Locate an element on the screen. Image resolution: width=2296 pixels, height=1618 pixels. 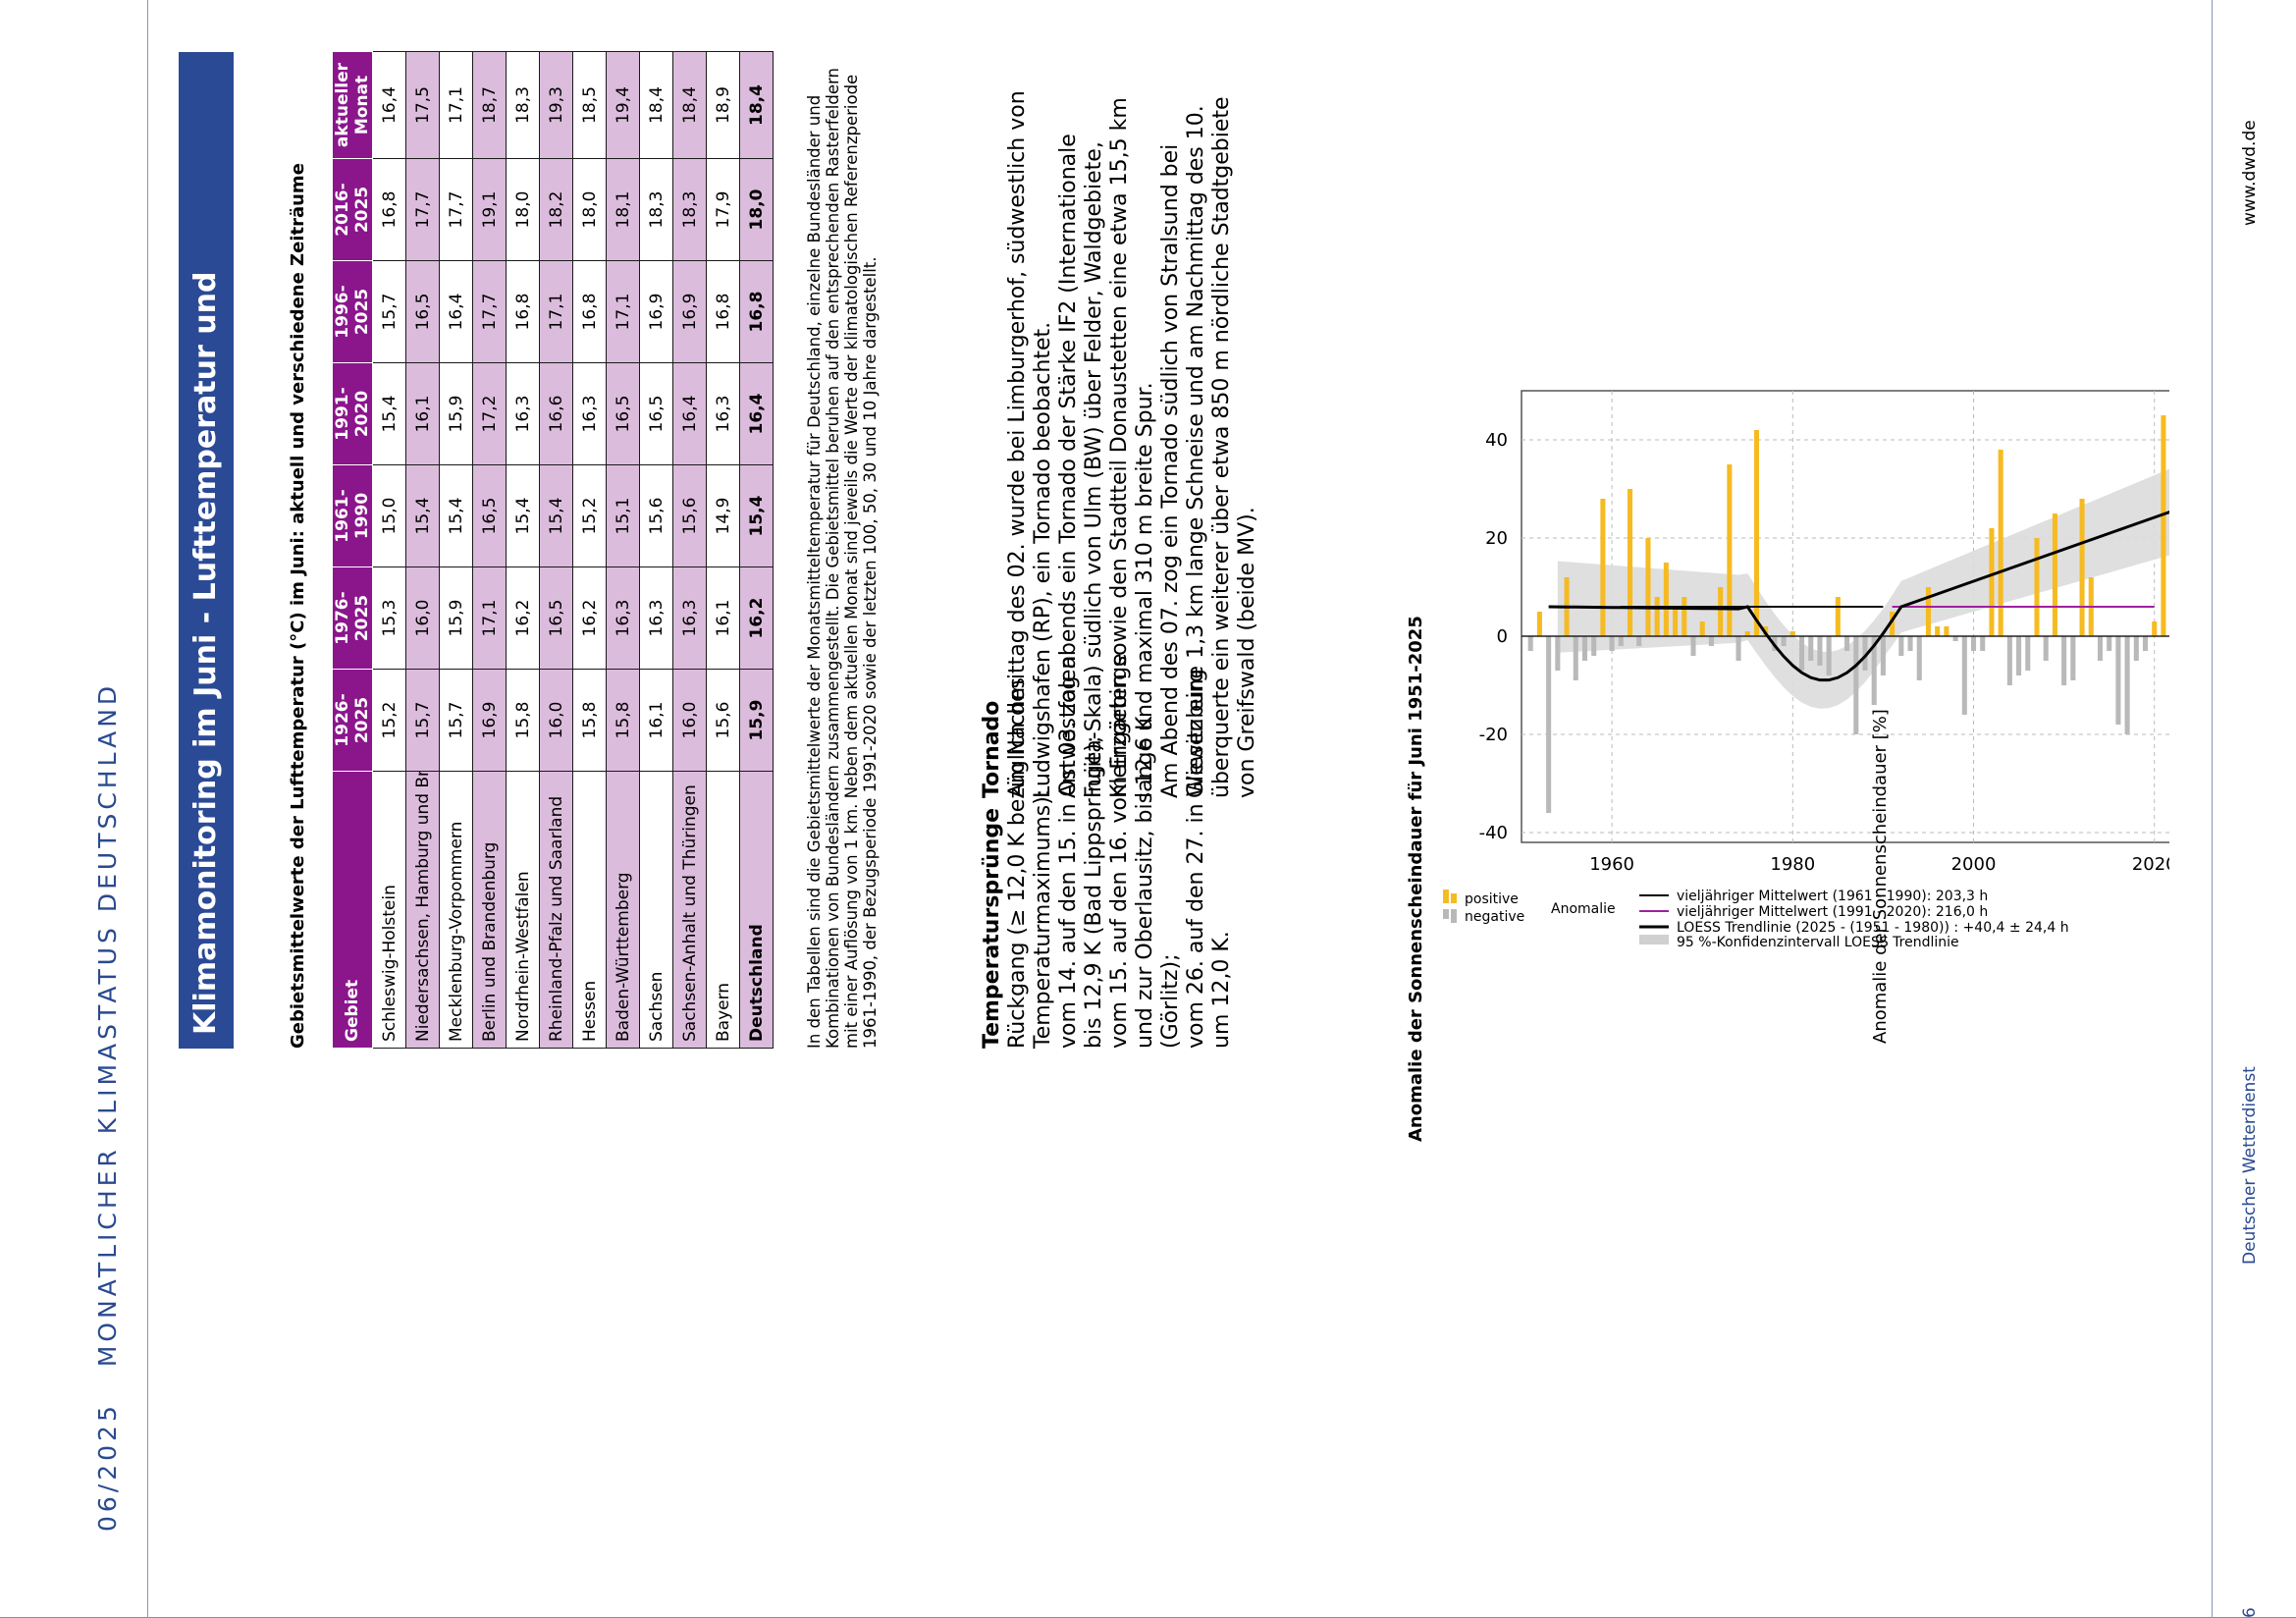
column-header: 2016-2025 is located at coordinates (353, 209).